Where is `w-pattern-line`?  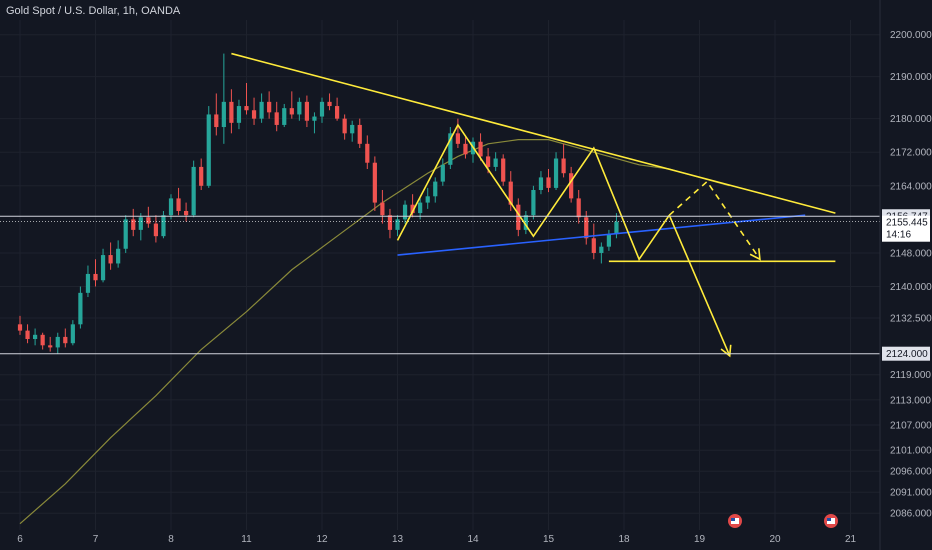 w-pattern-line is located at coordinates (533, 192).